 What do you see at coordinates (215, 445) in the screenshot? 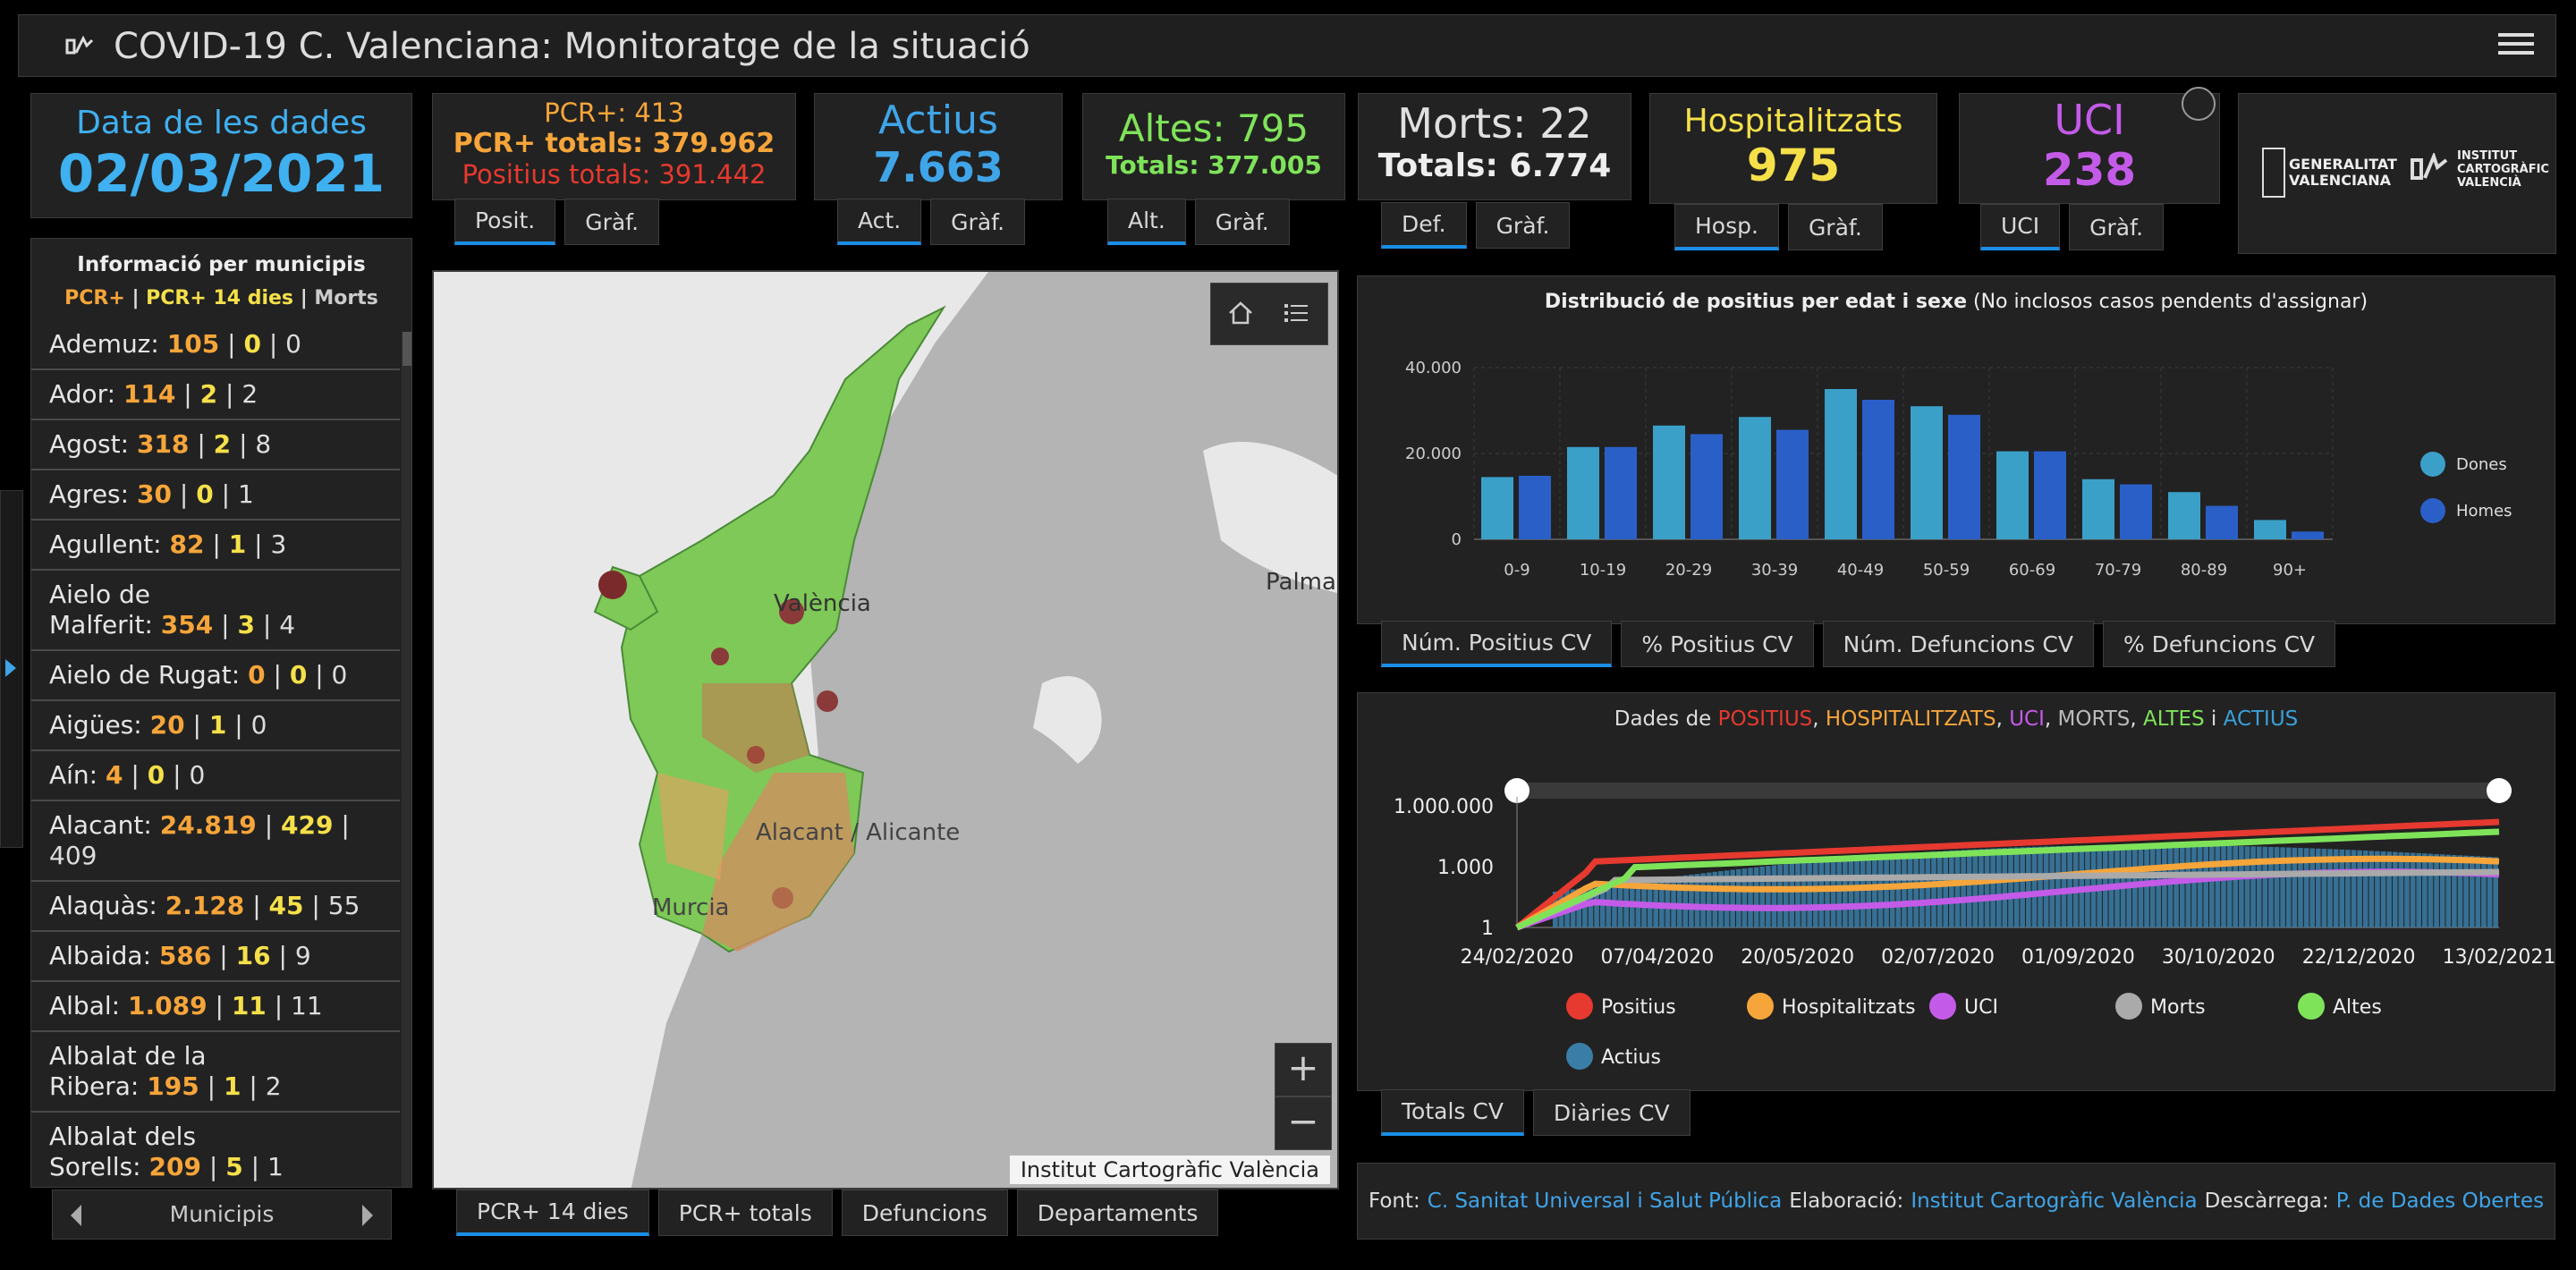
I see `municipi-row: Agost: 318 | 2 | 8` at bounding box center [215, 445].